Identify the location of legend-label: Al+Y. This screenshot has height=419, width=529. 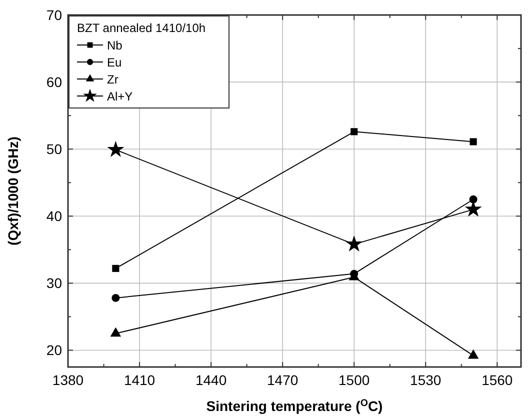
(120, 97).